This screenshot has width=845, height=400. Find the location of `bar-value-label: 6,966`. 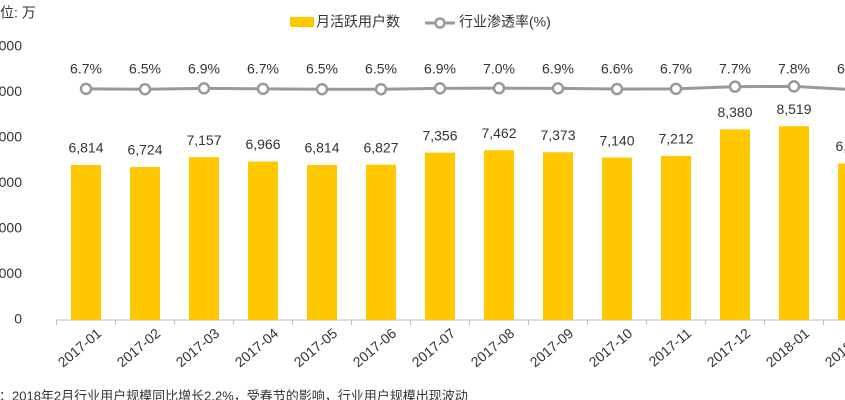

bar-value-label: 6,966 is located at coordinates (262, 144).